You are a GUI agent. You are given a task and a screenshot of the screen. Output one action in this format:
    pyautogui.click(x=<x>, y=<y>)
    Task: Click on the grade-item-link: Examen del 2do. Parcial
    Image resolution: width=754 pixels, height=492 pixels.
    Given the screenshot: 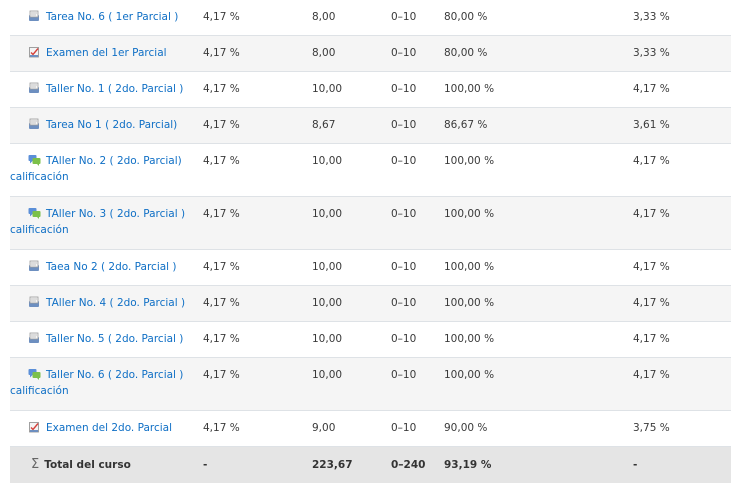 What is the action you would take?
    pyautogui.click(x=109, y=428)
    